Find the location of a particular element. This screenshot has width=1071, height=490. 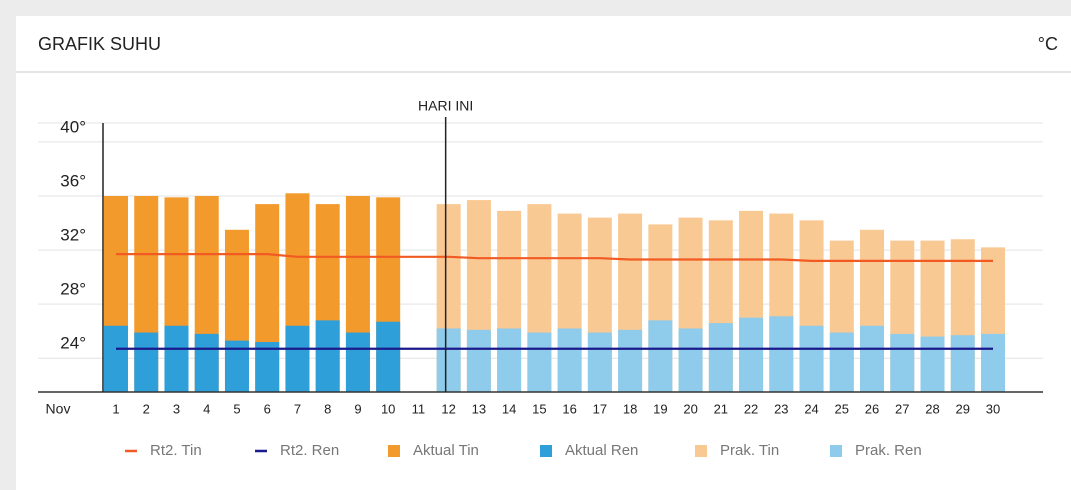

x-tick-label: 6 is located at coordinates (267, 408).